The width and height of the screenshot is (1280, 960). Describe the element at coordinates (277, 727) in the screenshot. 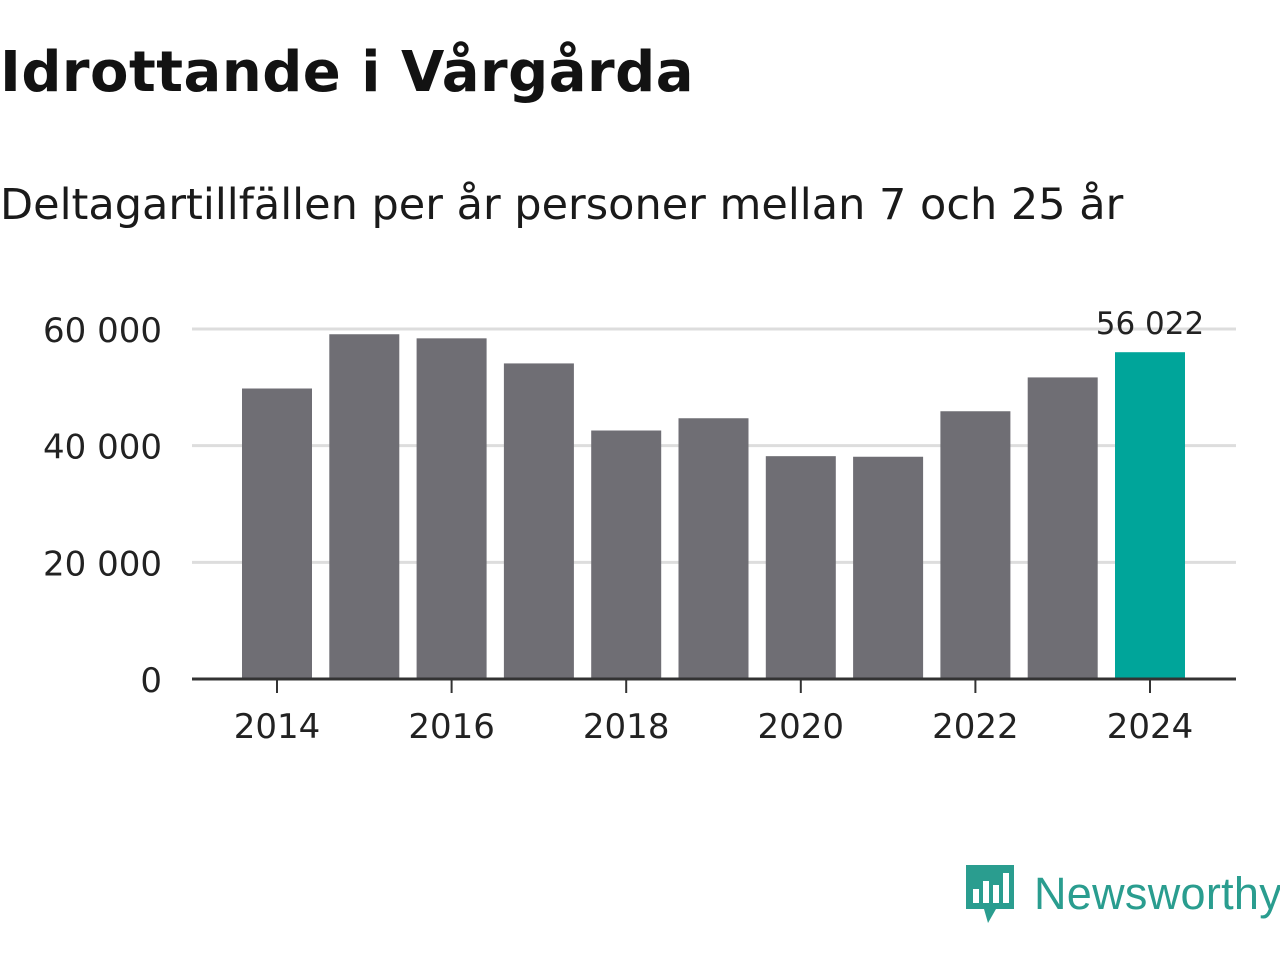

I see `x-tick-label: 2014` at that location.